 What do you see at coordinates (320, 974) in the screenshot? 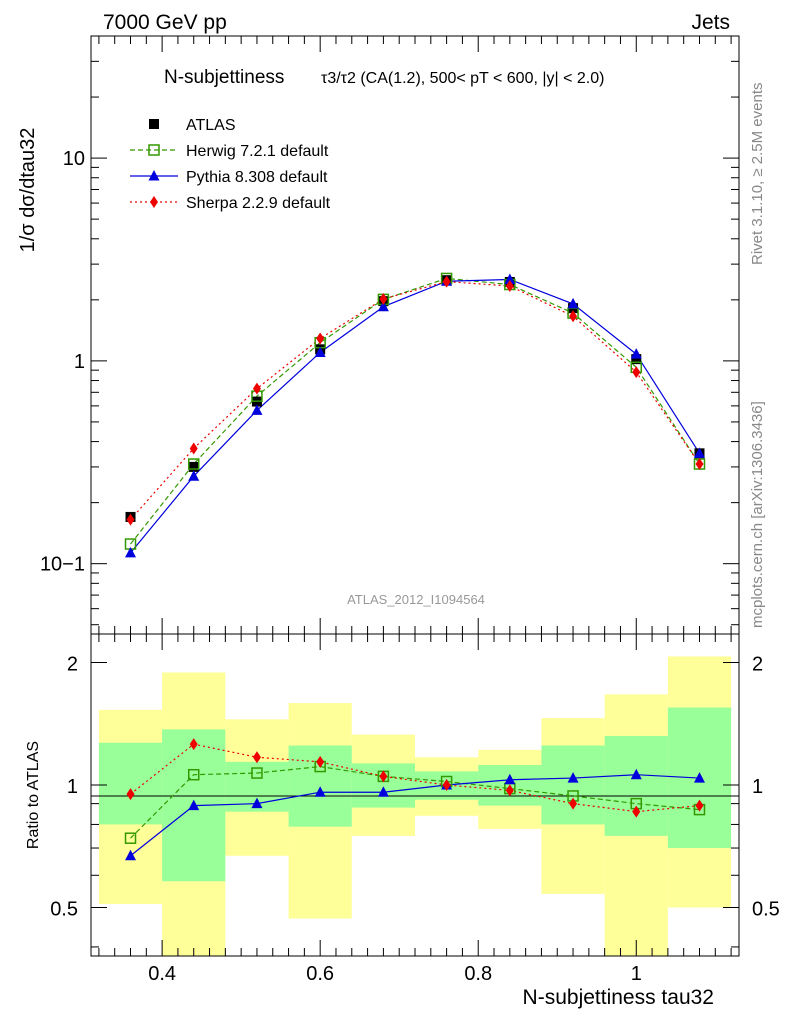
I see `x-tick-label: 0.6` at bounding box center [320, 974].